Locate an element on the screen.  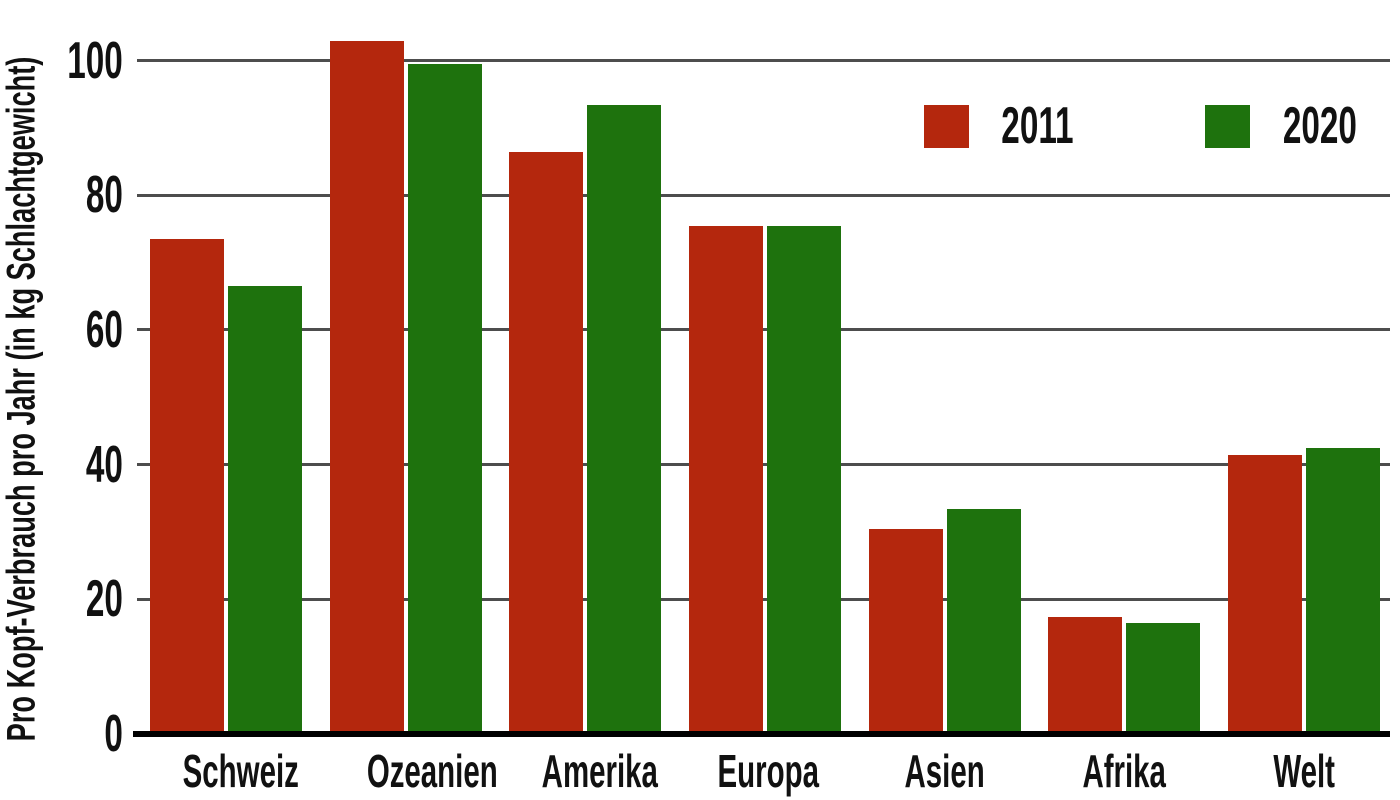
bar-welt-2011 is located at coordinates (1264, 593).